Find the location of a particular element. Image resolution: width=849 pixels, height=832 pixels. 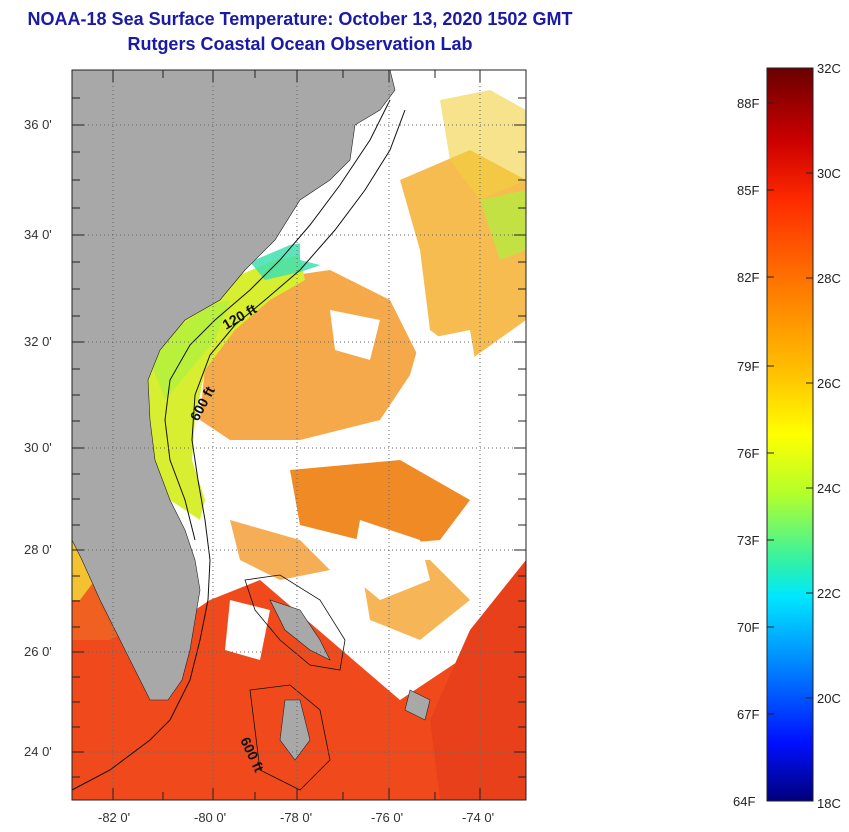

colorbar-label-73f: 73F is located at coordinates (748, 540).